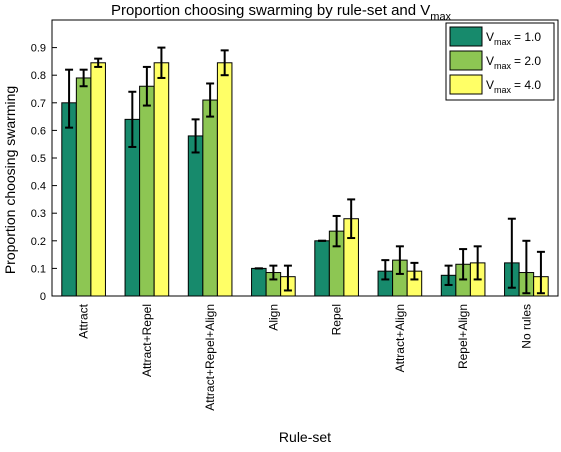 This screenshot has height=452, width=561. I want to click on x-axis-label: Rule-set, so click(305, 437).